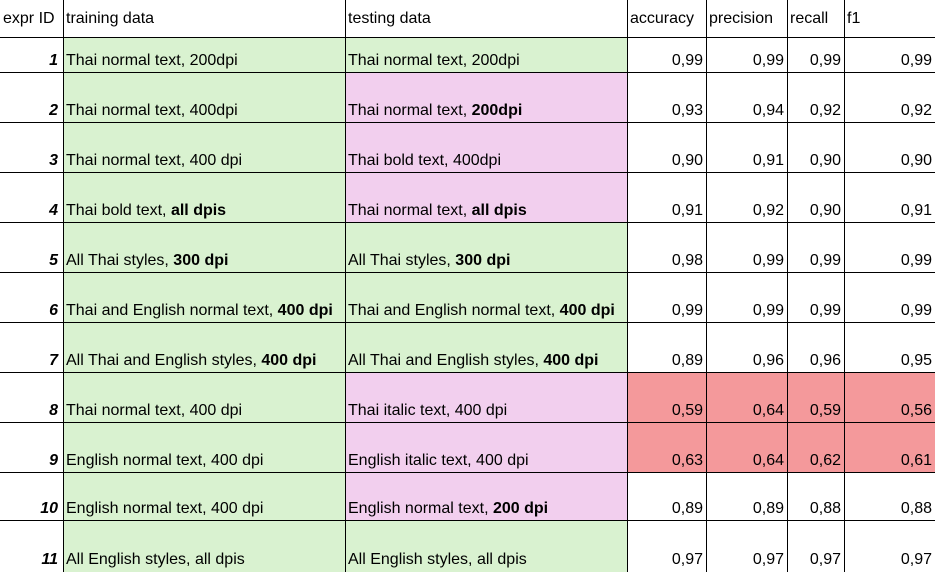 This screenshot has width=935, height=572. I want to click on f1-value: 0,92, so click(916, 110).